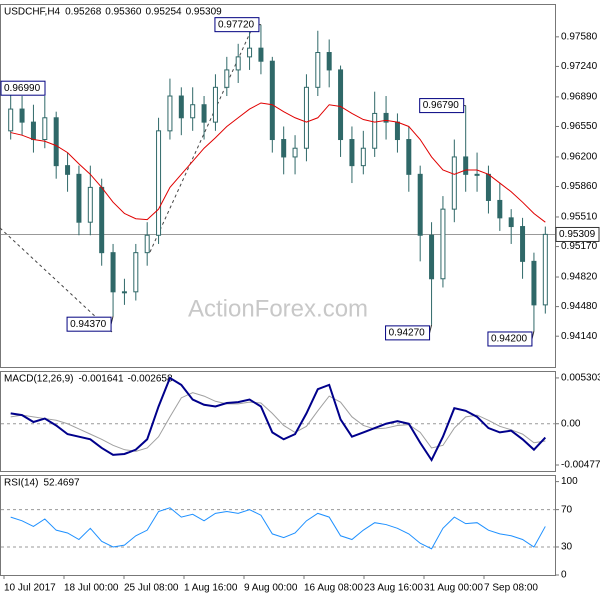 Image resolution: width=600 pixels, height=600 pixels. What do you see at coordinates (571, 423) in the screenshot?
I see `y-tick-label: 0.00` at bounding box center [571, 423].